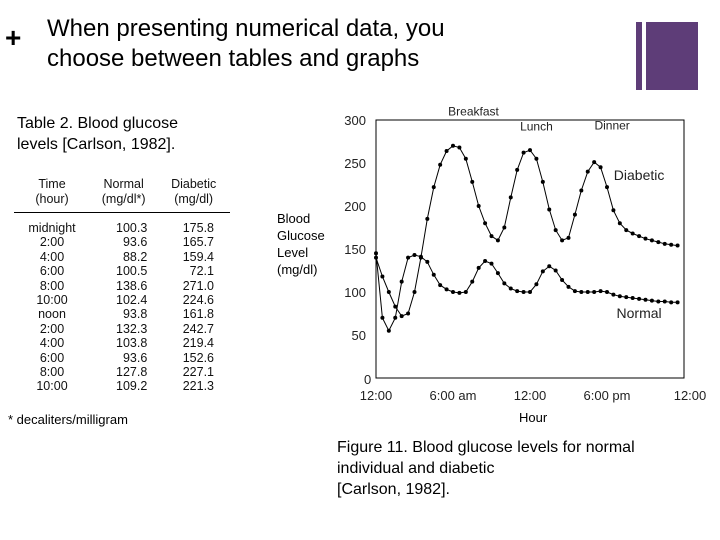 The width and height of the screenshot is (720, 540). What do you see at coordinates (355, 249) in the screenshot?
I see `y-tick-label: 150` at bounding box center [355, 249].